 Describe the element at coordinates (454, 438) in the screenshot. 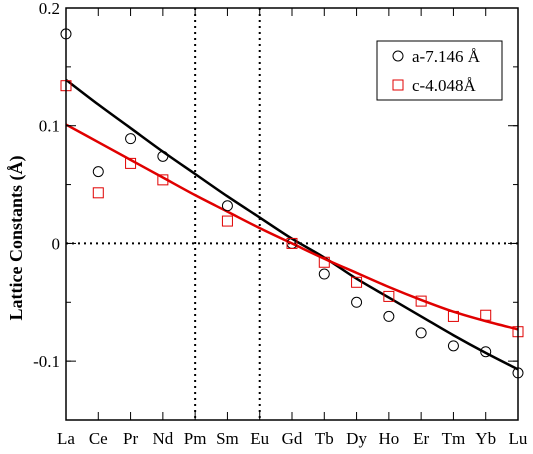

I see `x-tick-label-tm: Tm` at that location.